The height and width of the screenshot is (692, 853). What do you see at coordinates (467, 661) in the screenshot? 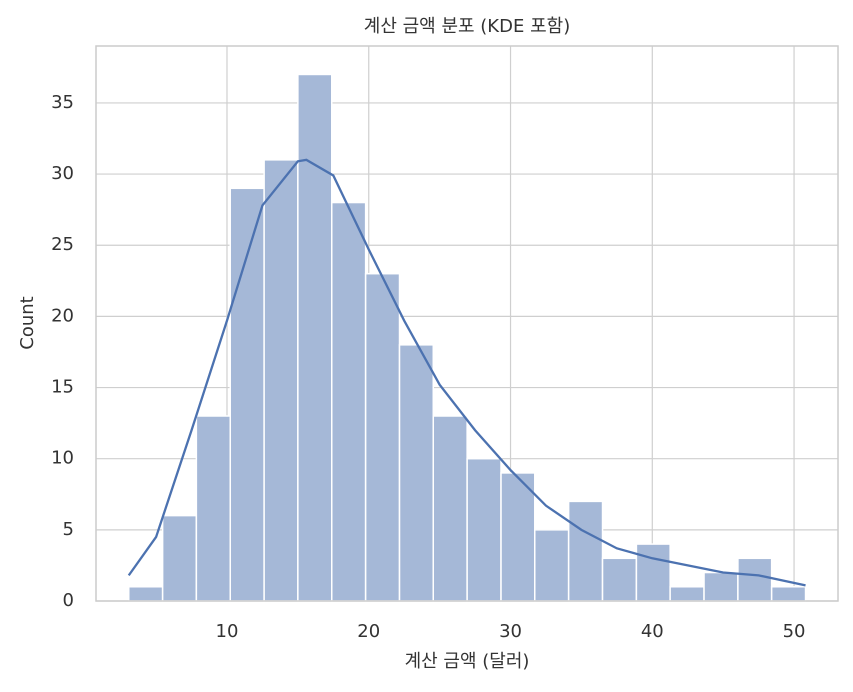
I see `x-axis-label: 계산 금액 (달러)` at bounding box center [467, 661].